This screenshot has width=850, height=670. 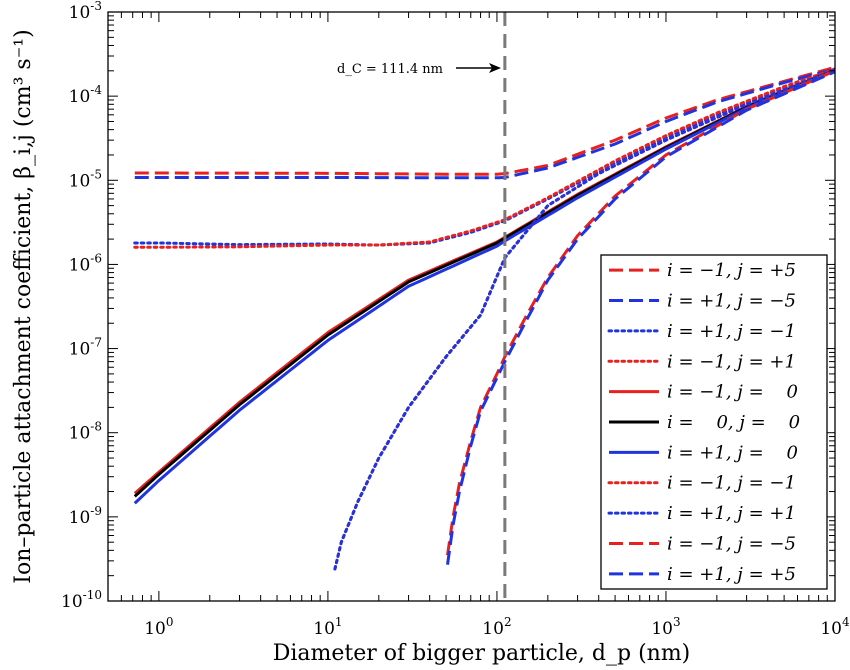 What do you see at coordinates (731, 574) in the screenshot?
I see `legend-entry-10: i = +1, j = +5` at bounding box center [731, 574].